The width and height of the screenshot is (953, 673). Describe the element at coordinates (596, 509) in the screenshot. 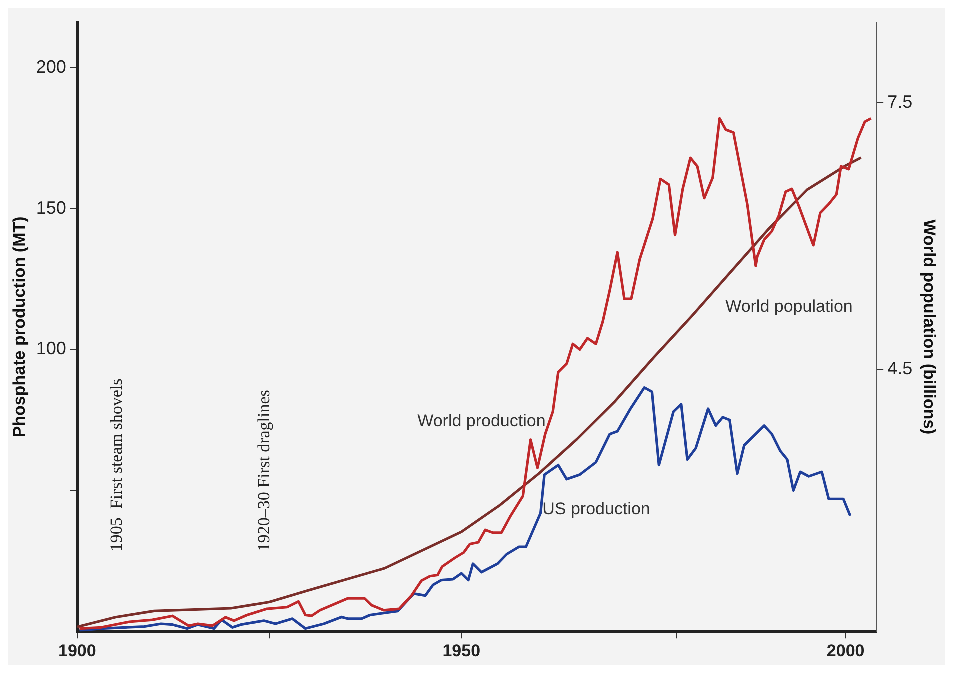

I see `series-label: US production` at that location.